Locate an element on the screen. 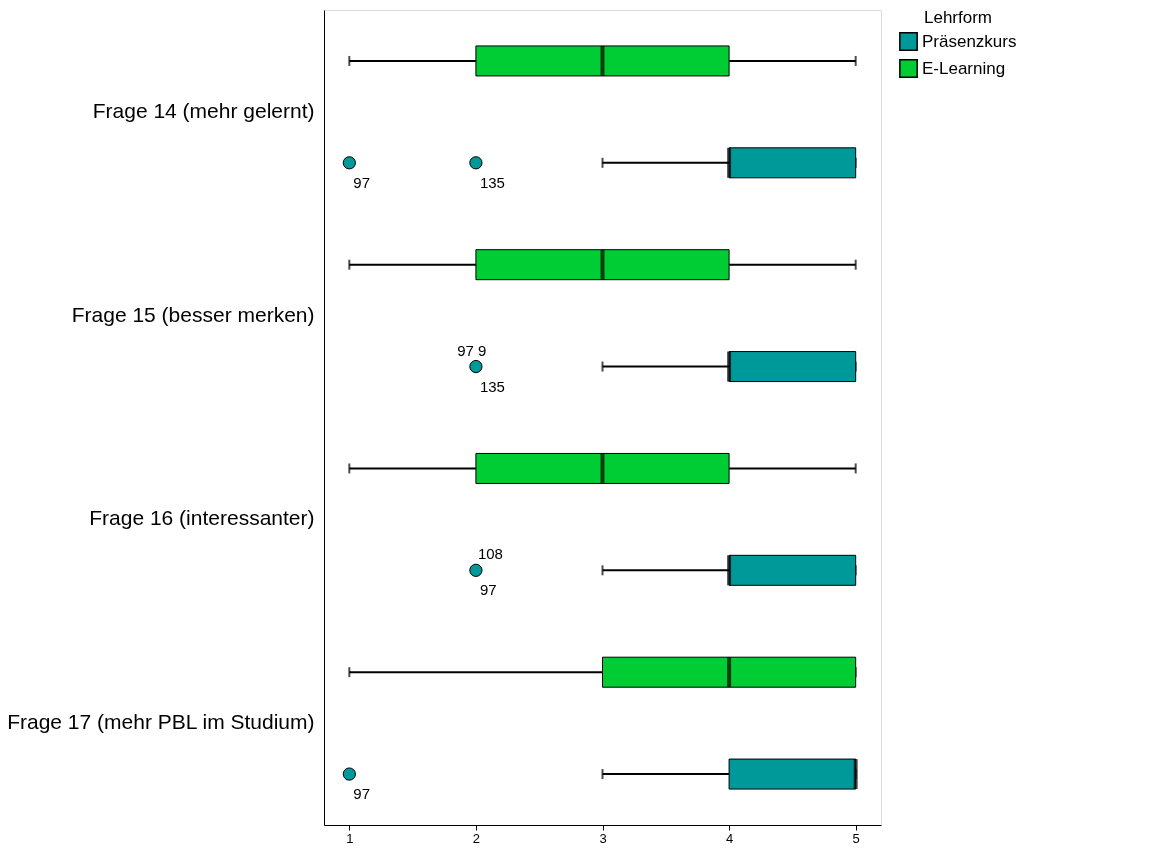 This screenshot has height=858, width=1150. legend-label: Präsenzkurs is located at coordinates (969, 41).